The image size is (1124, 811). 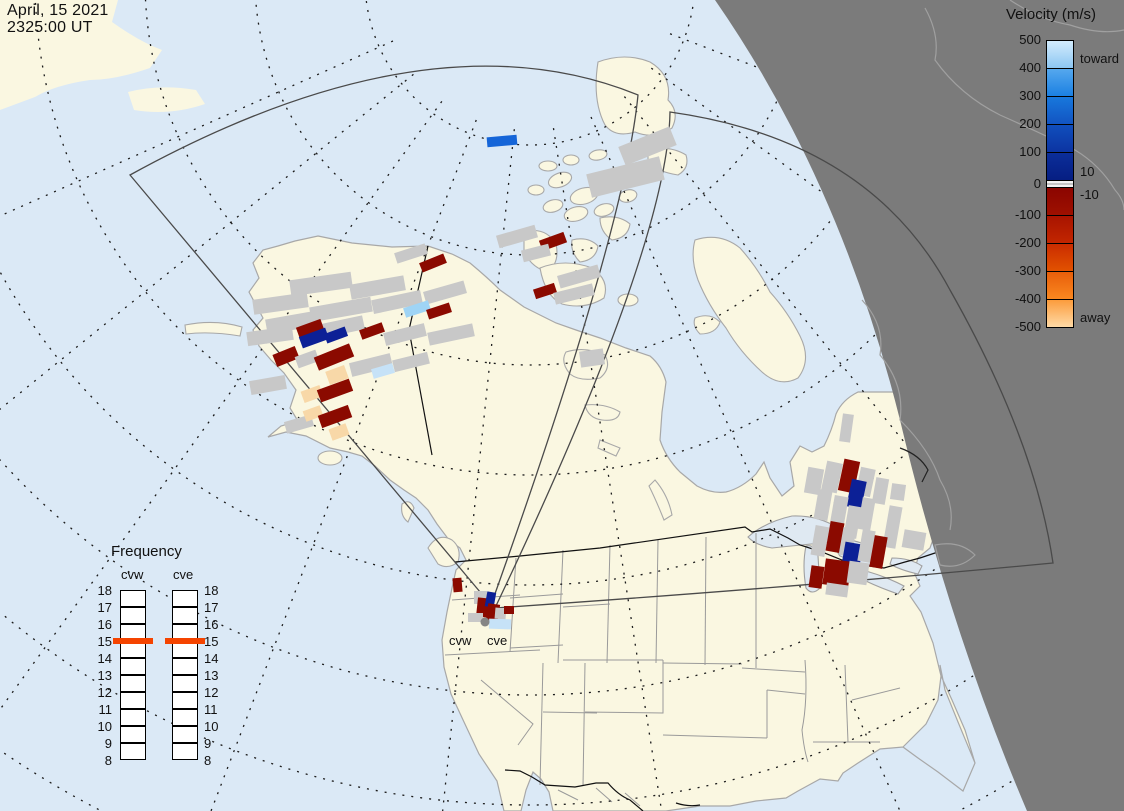 What do you see at coordinates (1027, 242) in the screenshot?
I see `velocity-tick-label: -200` at bounding box center [1027, 242].